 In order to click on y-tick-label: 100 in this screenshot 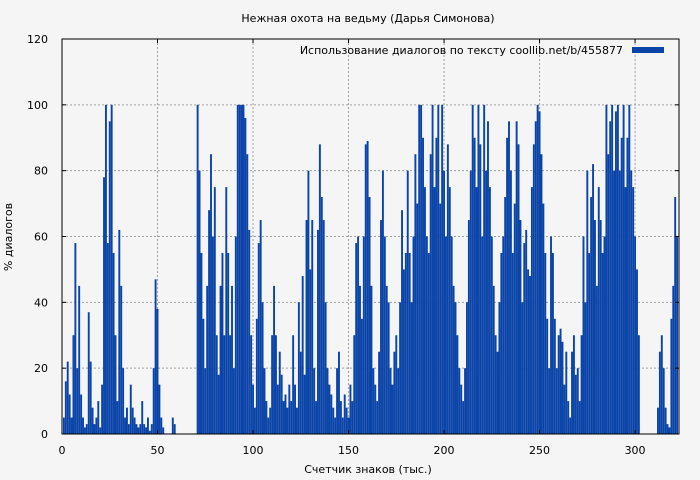, I will do `click(37, 105)`.